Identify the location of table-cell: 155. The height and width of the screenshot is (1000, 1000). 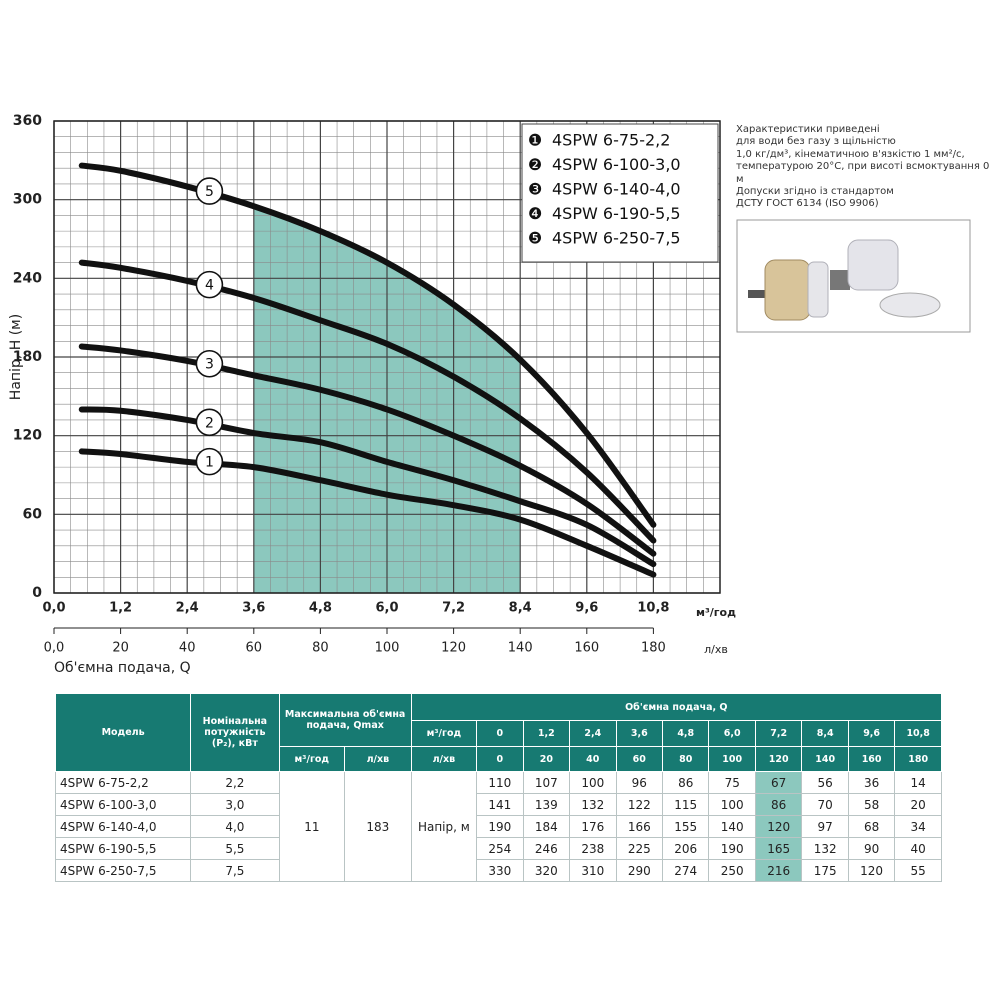
(685, 826).